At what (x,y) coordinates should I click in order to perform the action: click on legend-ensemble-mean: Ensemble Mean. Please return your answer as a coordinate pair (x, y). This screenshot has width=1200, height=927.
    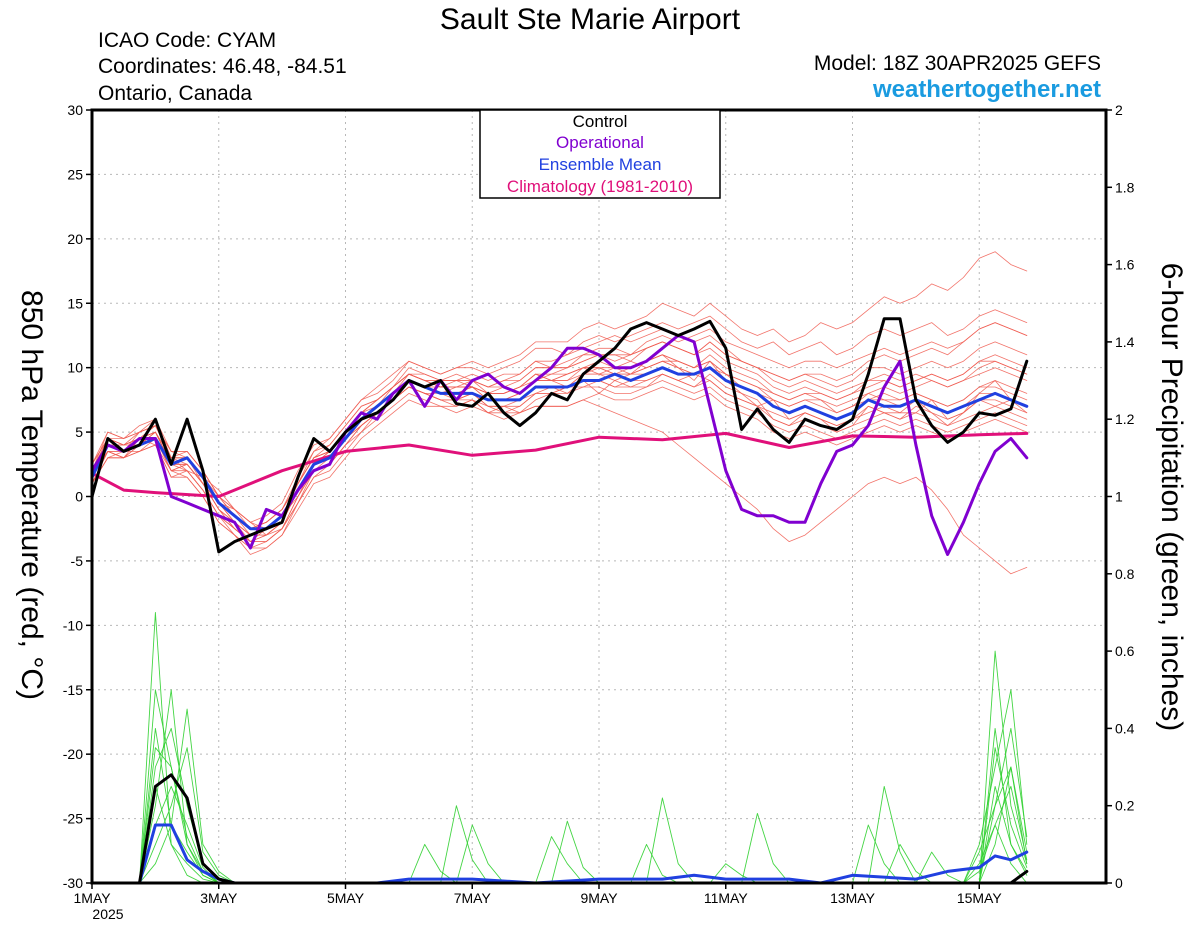
    Looking at the image, I should click on (600, 164).